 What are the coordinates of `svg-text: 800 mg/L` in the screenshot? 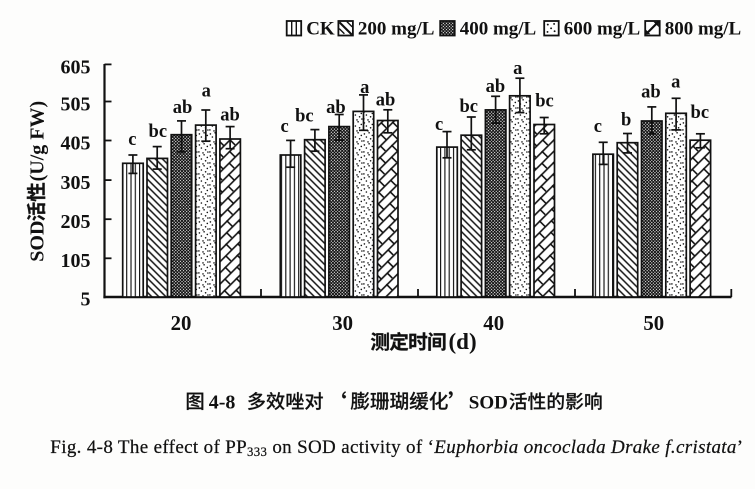 It's located at (703, 29).